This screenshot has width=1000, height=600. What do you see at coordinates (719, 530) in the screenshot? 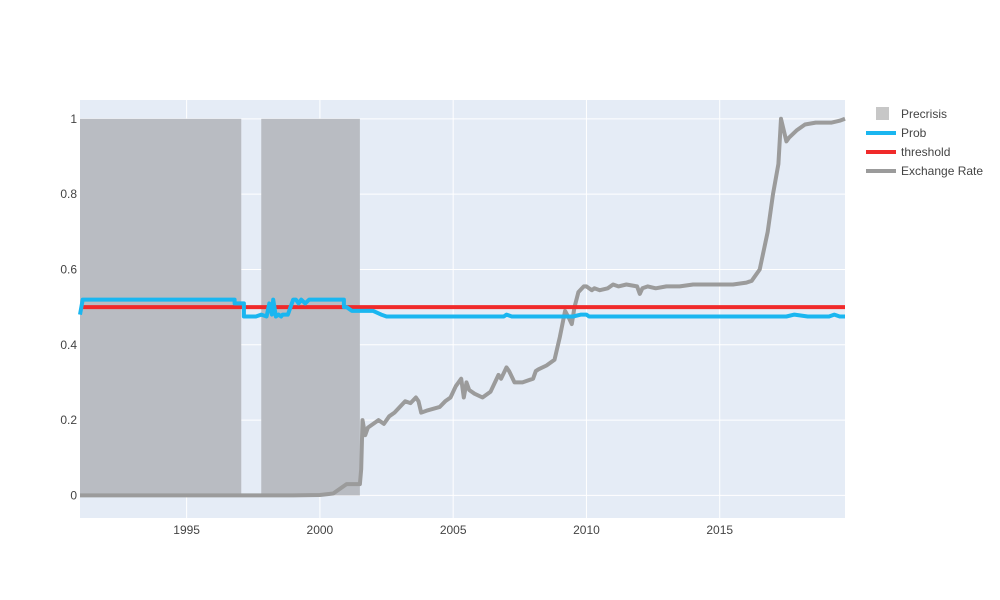
I see `x-tick-label: 2015` at bounding box center [719, 530].